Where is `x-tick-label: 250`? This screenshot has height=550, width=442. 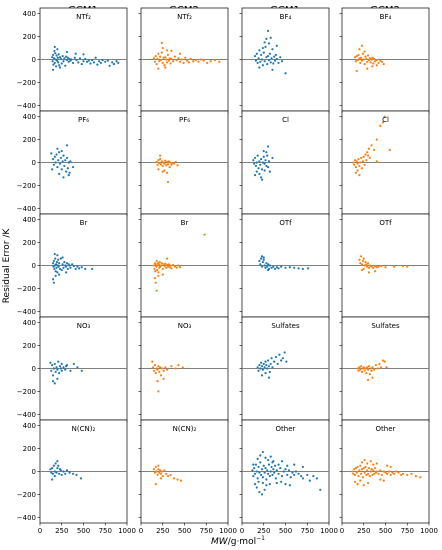
x-tick-label: 250 is located at coordinates (61, 531).